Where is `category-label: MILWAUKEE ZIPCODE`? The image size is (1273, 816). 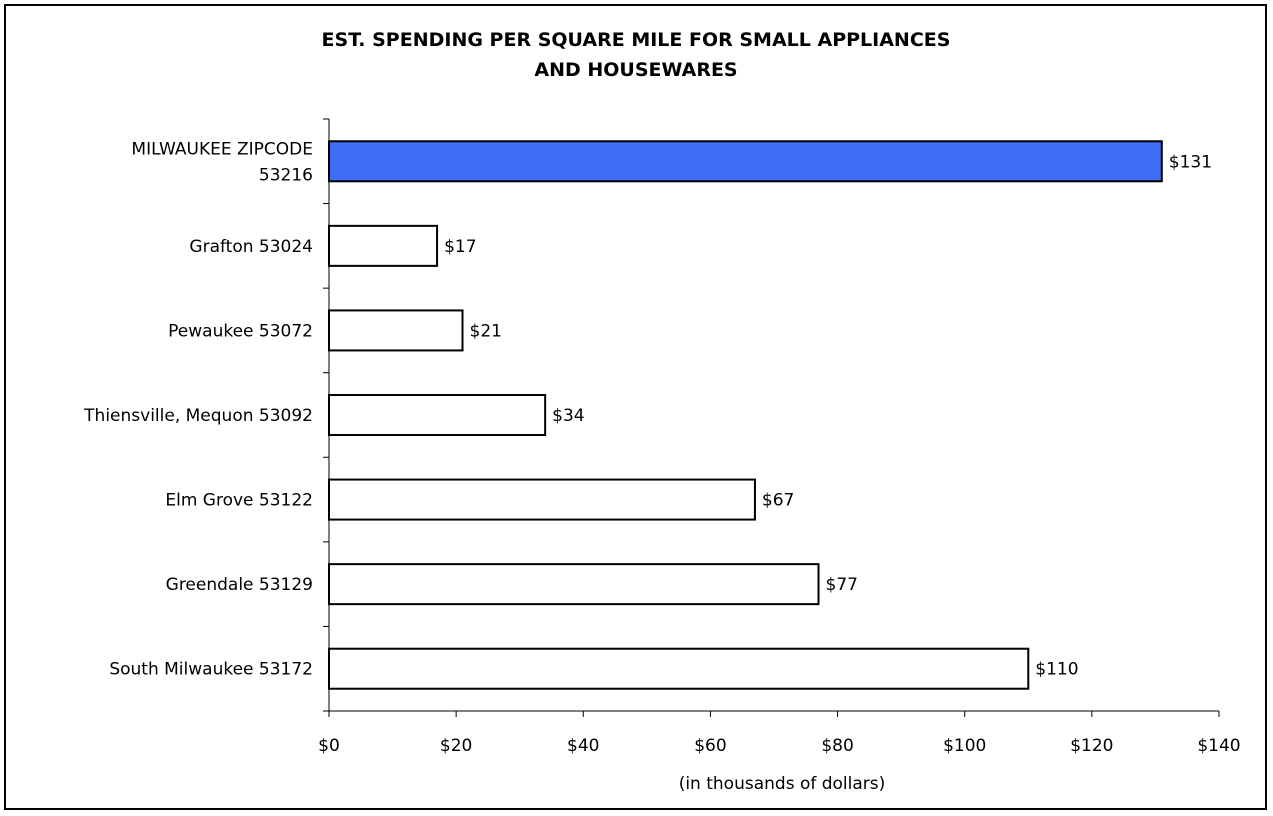
category-label: MILWAUKEE ZIPCODE is located at coordinates (222, 149).